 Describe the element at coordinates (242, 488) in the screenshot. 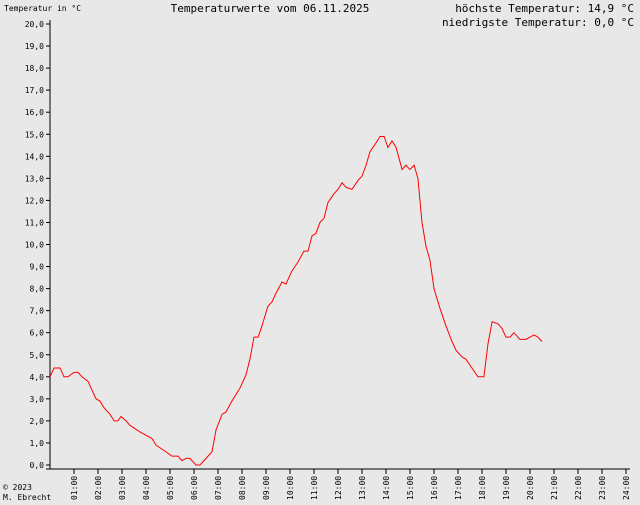

I see `x-tick-label: 08:00` at that location.